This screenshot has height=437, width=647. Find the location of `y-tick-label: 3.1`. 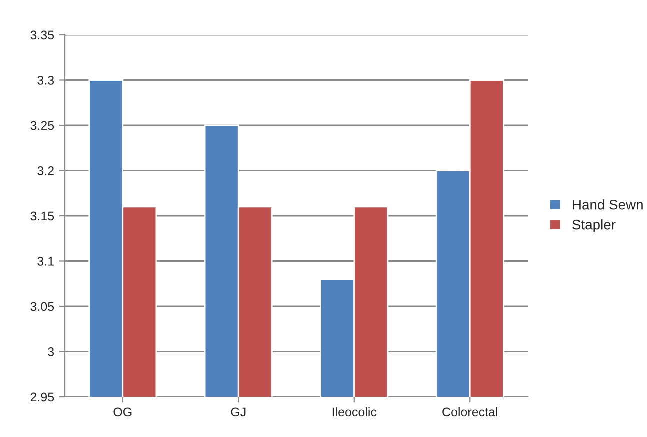

y-tick-label: 3.1 is located at coordinates (46, 261).